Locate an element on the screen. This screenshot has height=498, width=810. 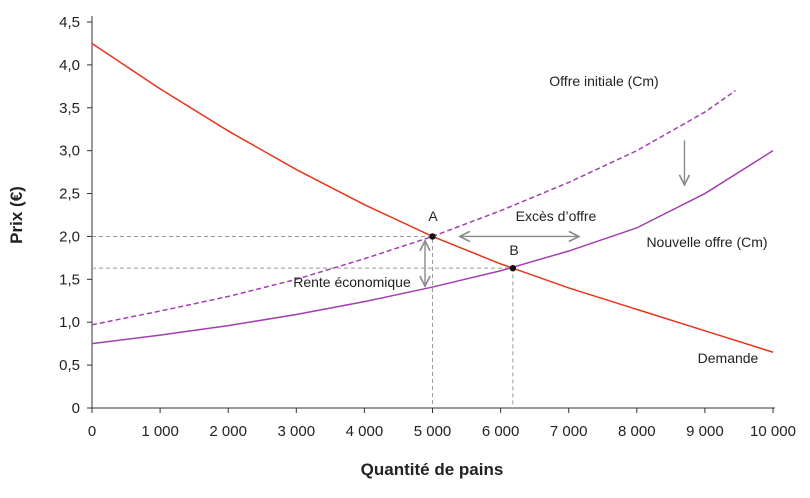
point-label-a: A is located at coordinates (433, 216).